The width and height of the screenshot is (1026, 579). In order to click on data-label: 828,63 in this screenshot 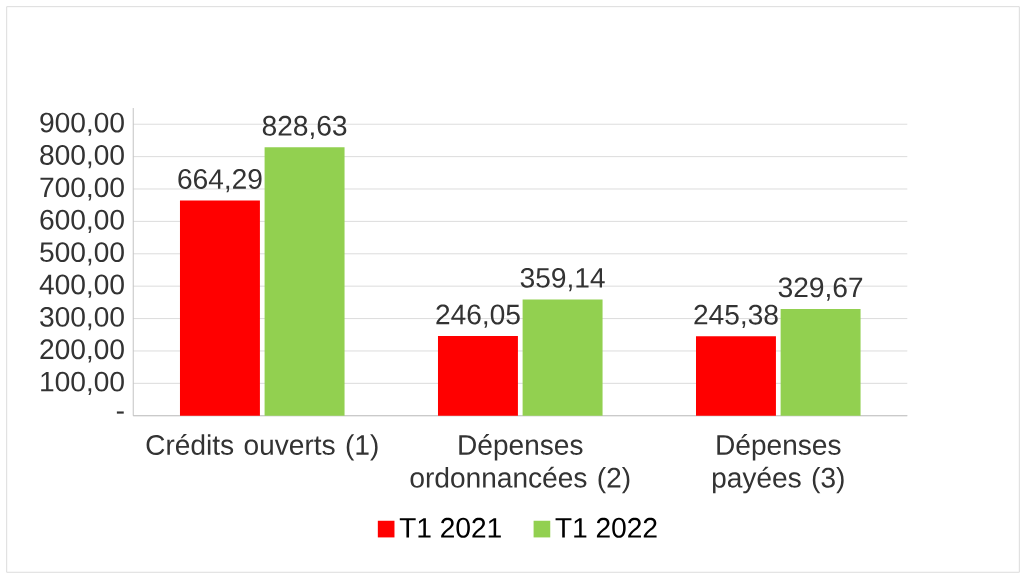, I will do `click(304, 127)`.